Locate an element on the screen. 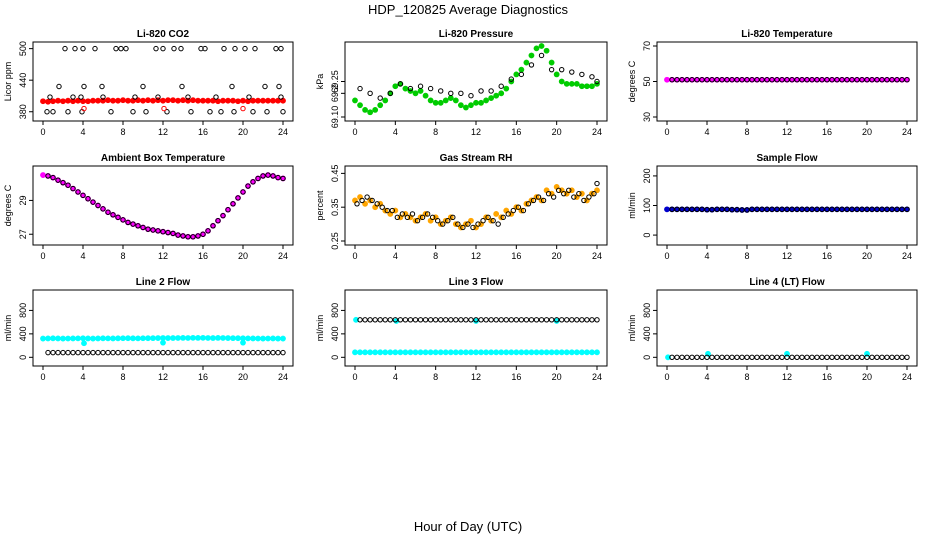  chart-panel-6: Sample Flow 0 4 8 12 16 20 24 0 100 200 ml/min is located at coordinates (772, 207).